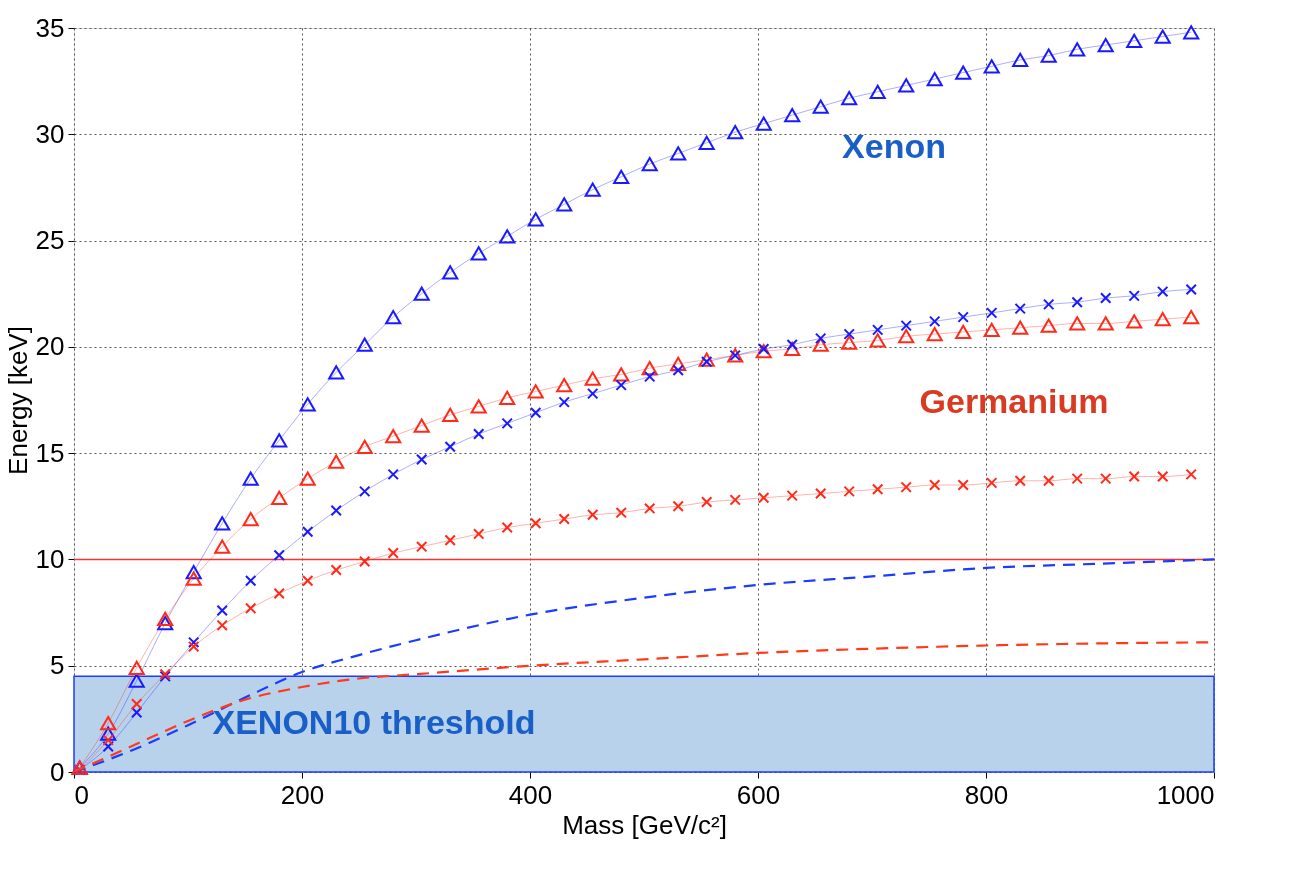 This screenshot has height=875, width=1308. I want to click on y-tick-label: 15, so click(50, 452).